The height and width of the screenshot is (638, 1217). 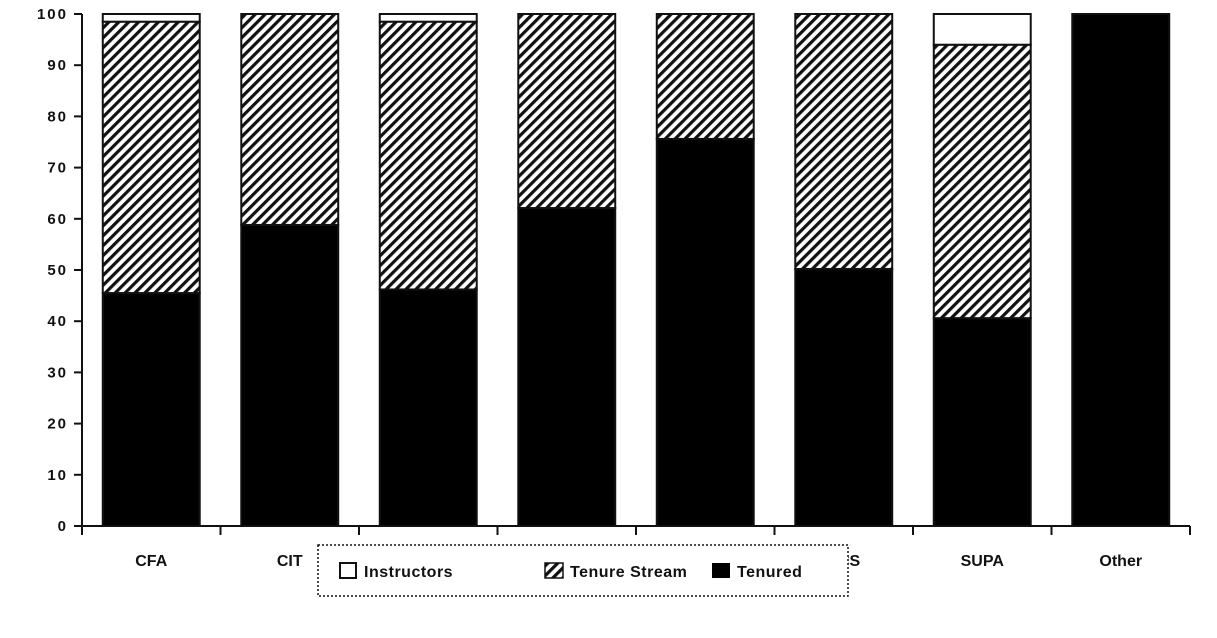 What do you see at coordinates (1120, 561) in the screenshot?
I see `x-tick-label: Other` at bounding box center [1120, 561].